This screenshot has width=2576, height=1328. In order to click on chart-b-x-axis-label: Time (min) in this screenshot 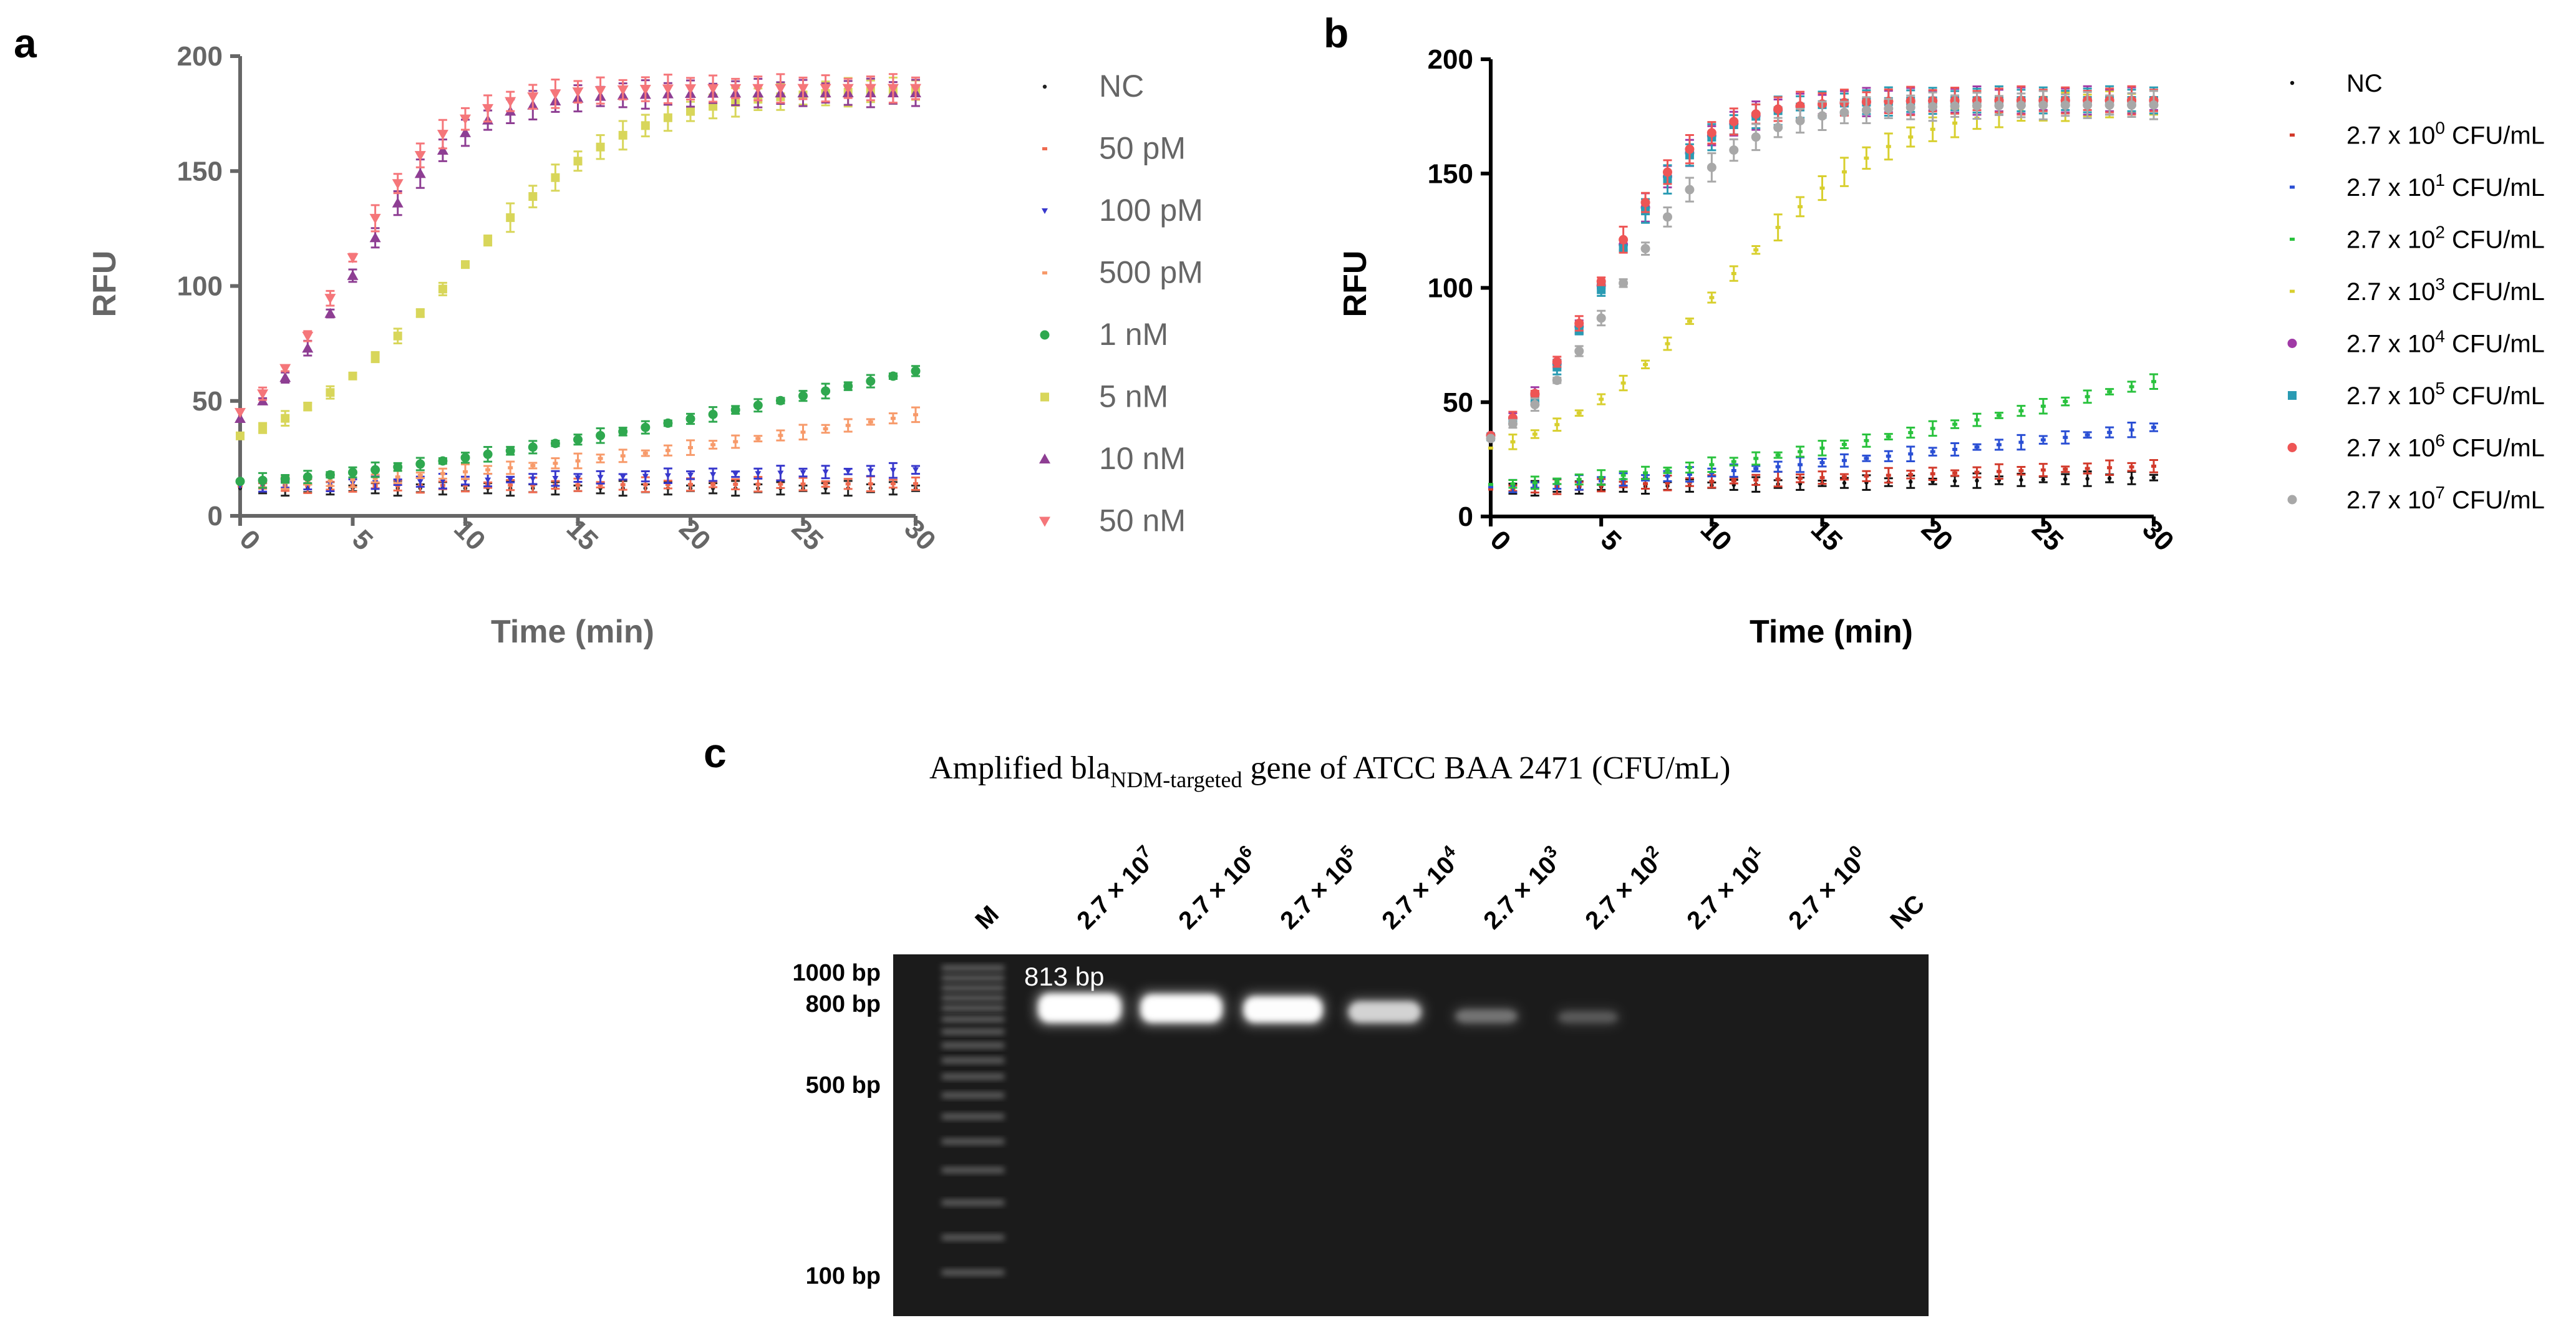, I will do `click(1831, 632)`.